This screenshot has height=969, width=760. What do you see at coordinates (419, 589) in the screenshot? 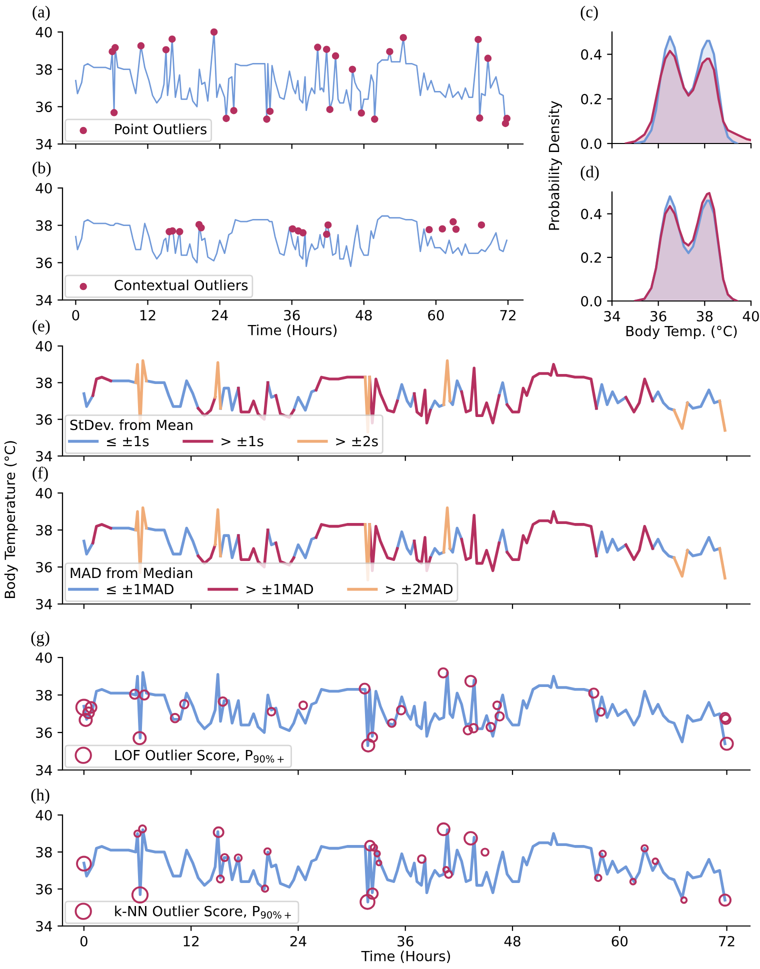
I see `legend-label: > ±2MAD` at bounding box center [419, 589].